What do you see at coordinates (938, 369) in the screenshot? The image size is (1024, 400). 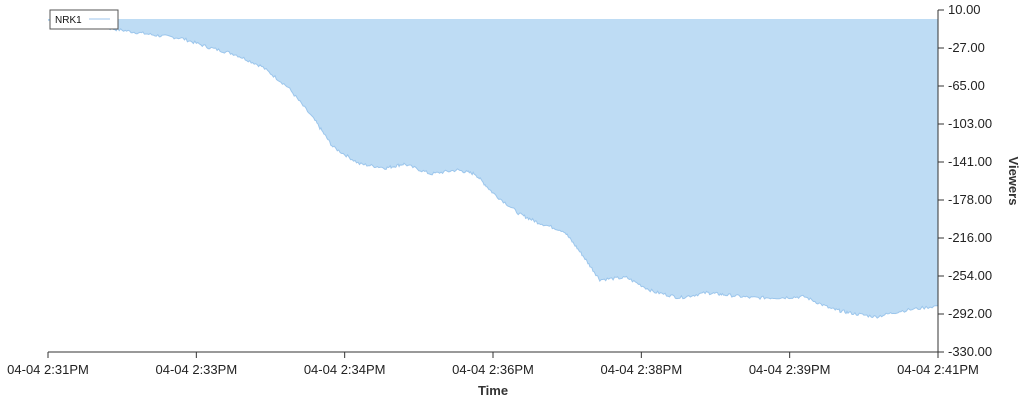 I see `x-tick-label: 04-04 2:41PM` at bounding box center [938, 369].